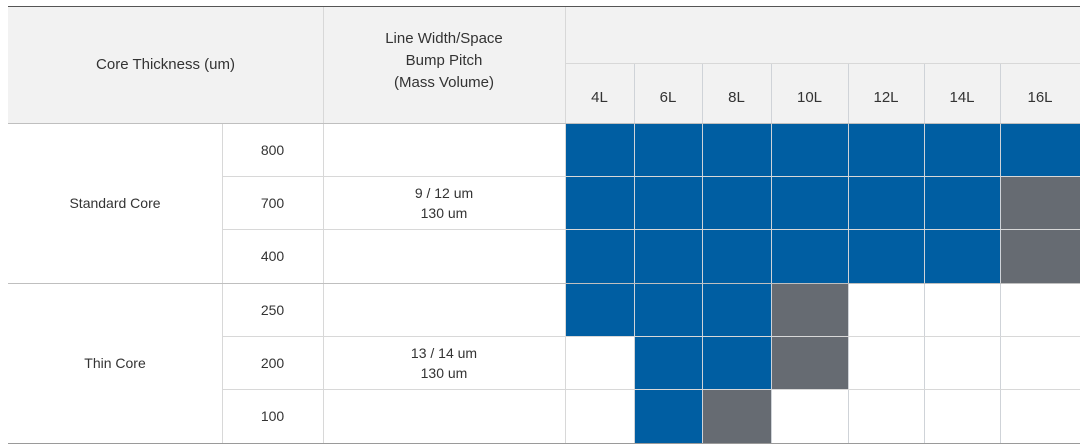 The image size is (1080, 446). What do you see at coordinates (668, 93) in the screenshot?
I see `header-layer-6l: 6L` at bounding box center [668, 93].